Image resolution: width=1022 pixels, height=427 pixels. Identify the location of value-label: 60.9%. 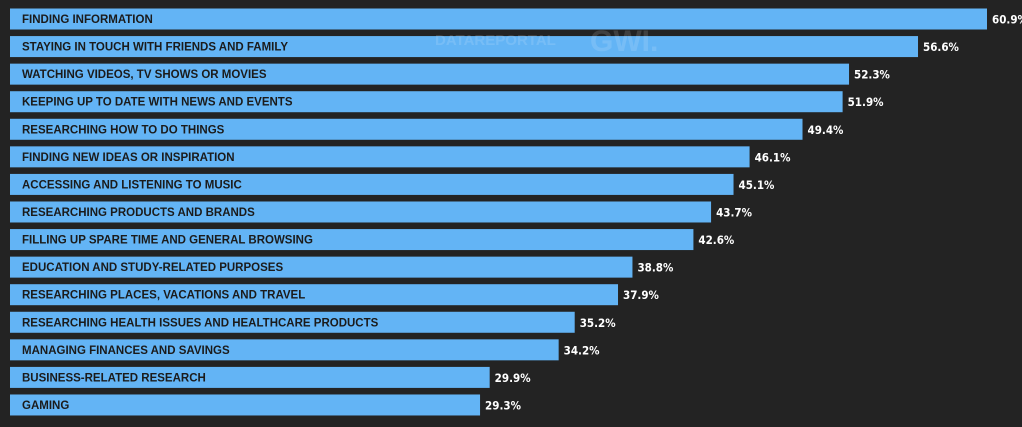
(1007, 20).